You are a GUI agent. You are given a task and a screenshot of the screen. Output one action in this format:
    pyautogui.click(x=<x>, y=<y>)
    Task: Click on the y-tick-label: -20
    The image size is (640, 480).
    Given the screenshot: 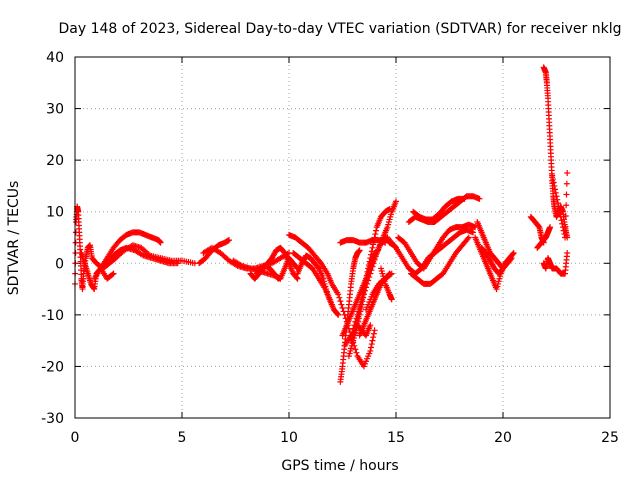 What is the action you would take?
    pyautogui.click(x=52, y=367)
    